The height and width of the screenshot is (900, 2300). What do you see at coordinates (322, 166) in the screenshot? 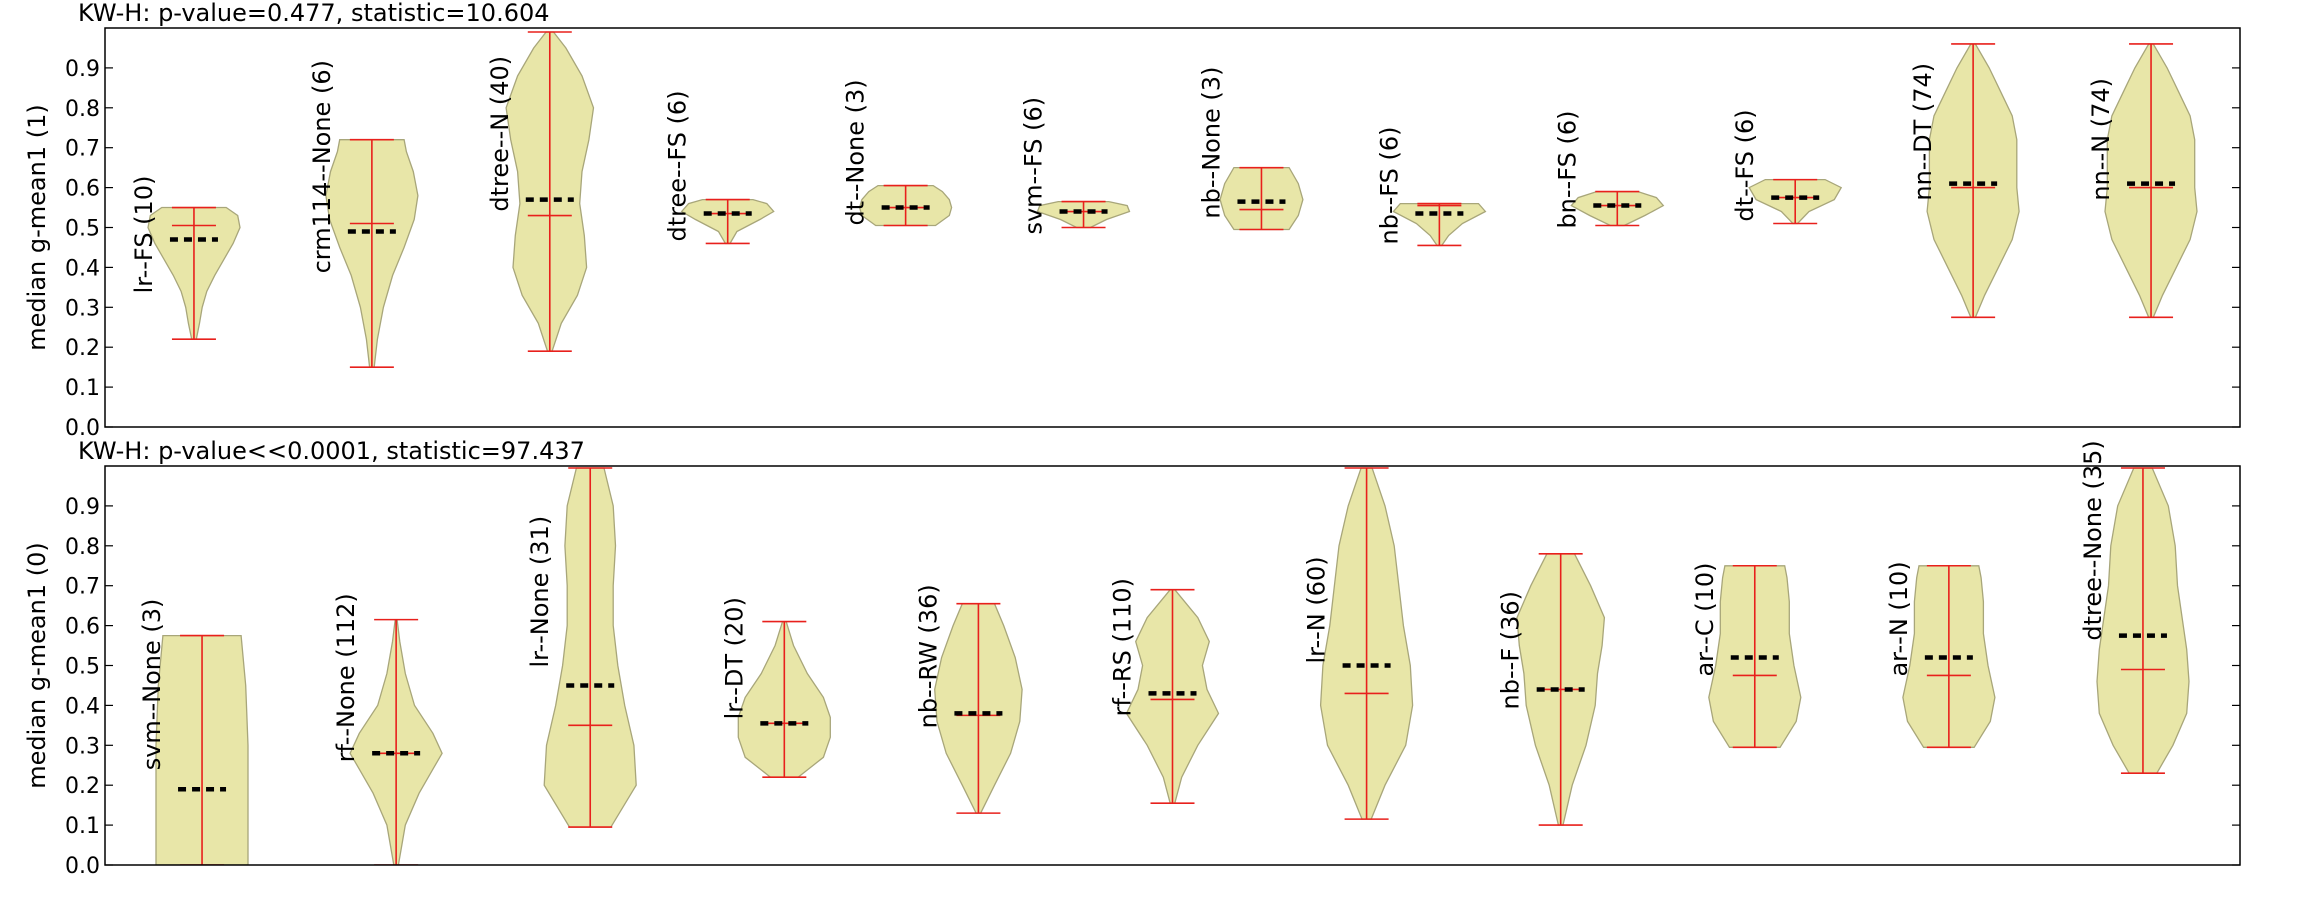
I see `category-label: crm114--None (6)` at bounding box center [322, 166].